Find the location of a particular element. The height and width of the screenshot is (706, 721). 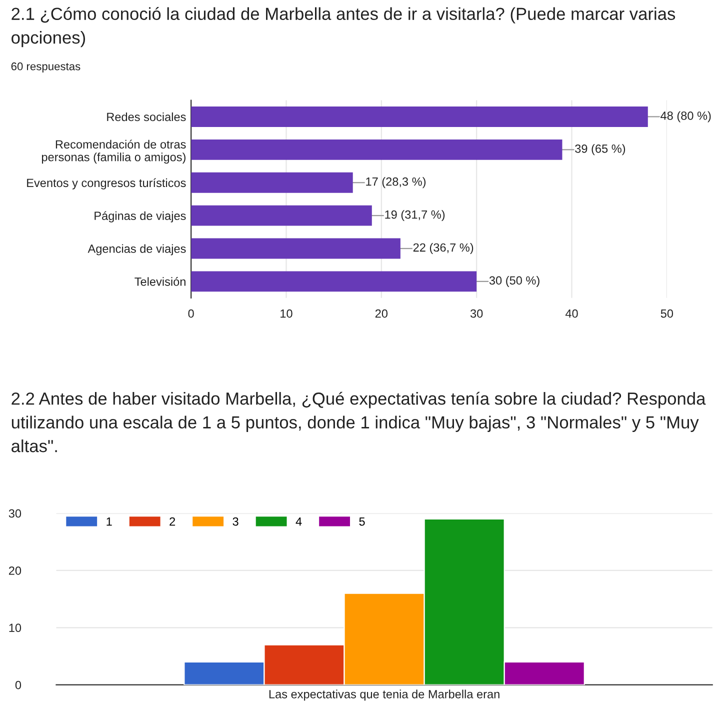

y-tick-label: 0 is located at coordinates (18, 685).